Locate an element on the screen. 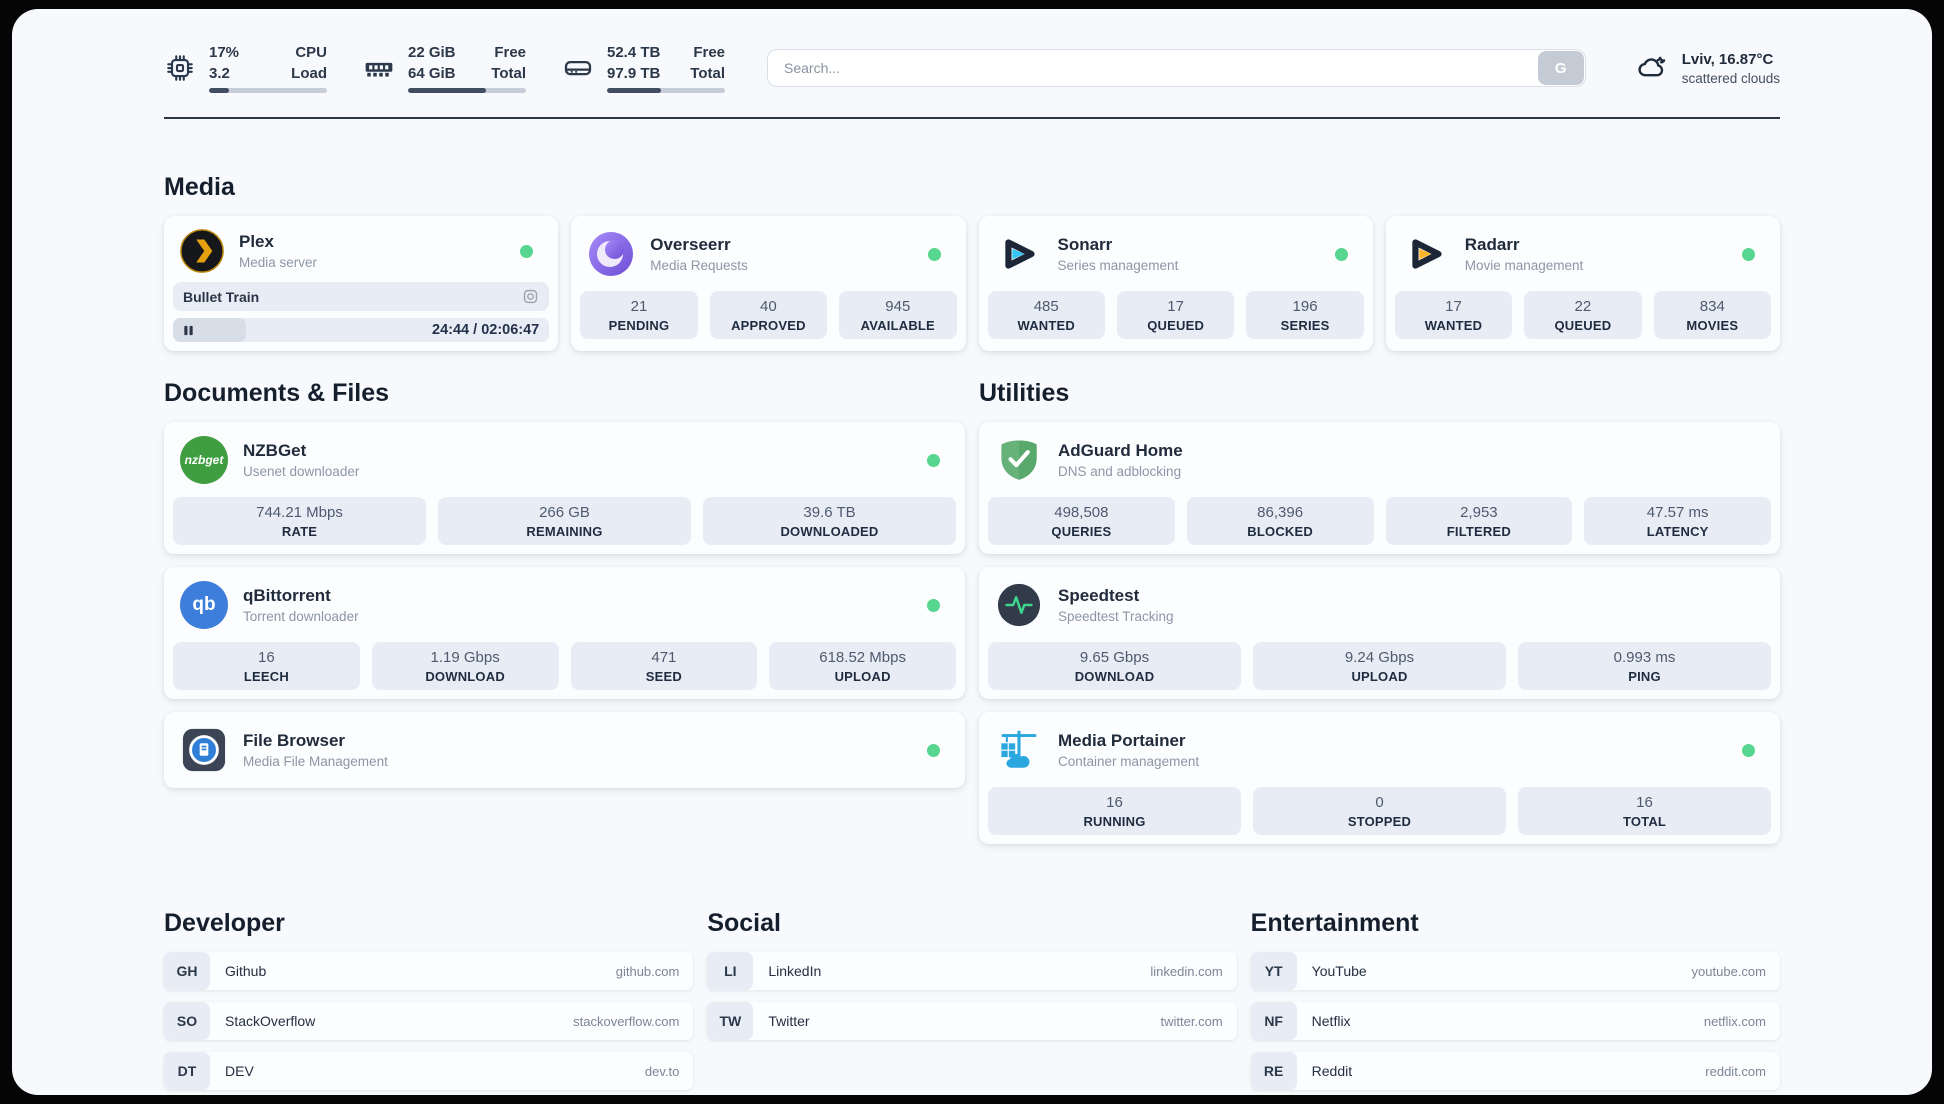 This screenshot has height=1104, width=1944. stat-downloaded: 39.6 TB DOWNLOADED is located at coordinates (829, 521).